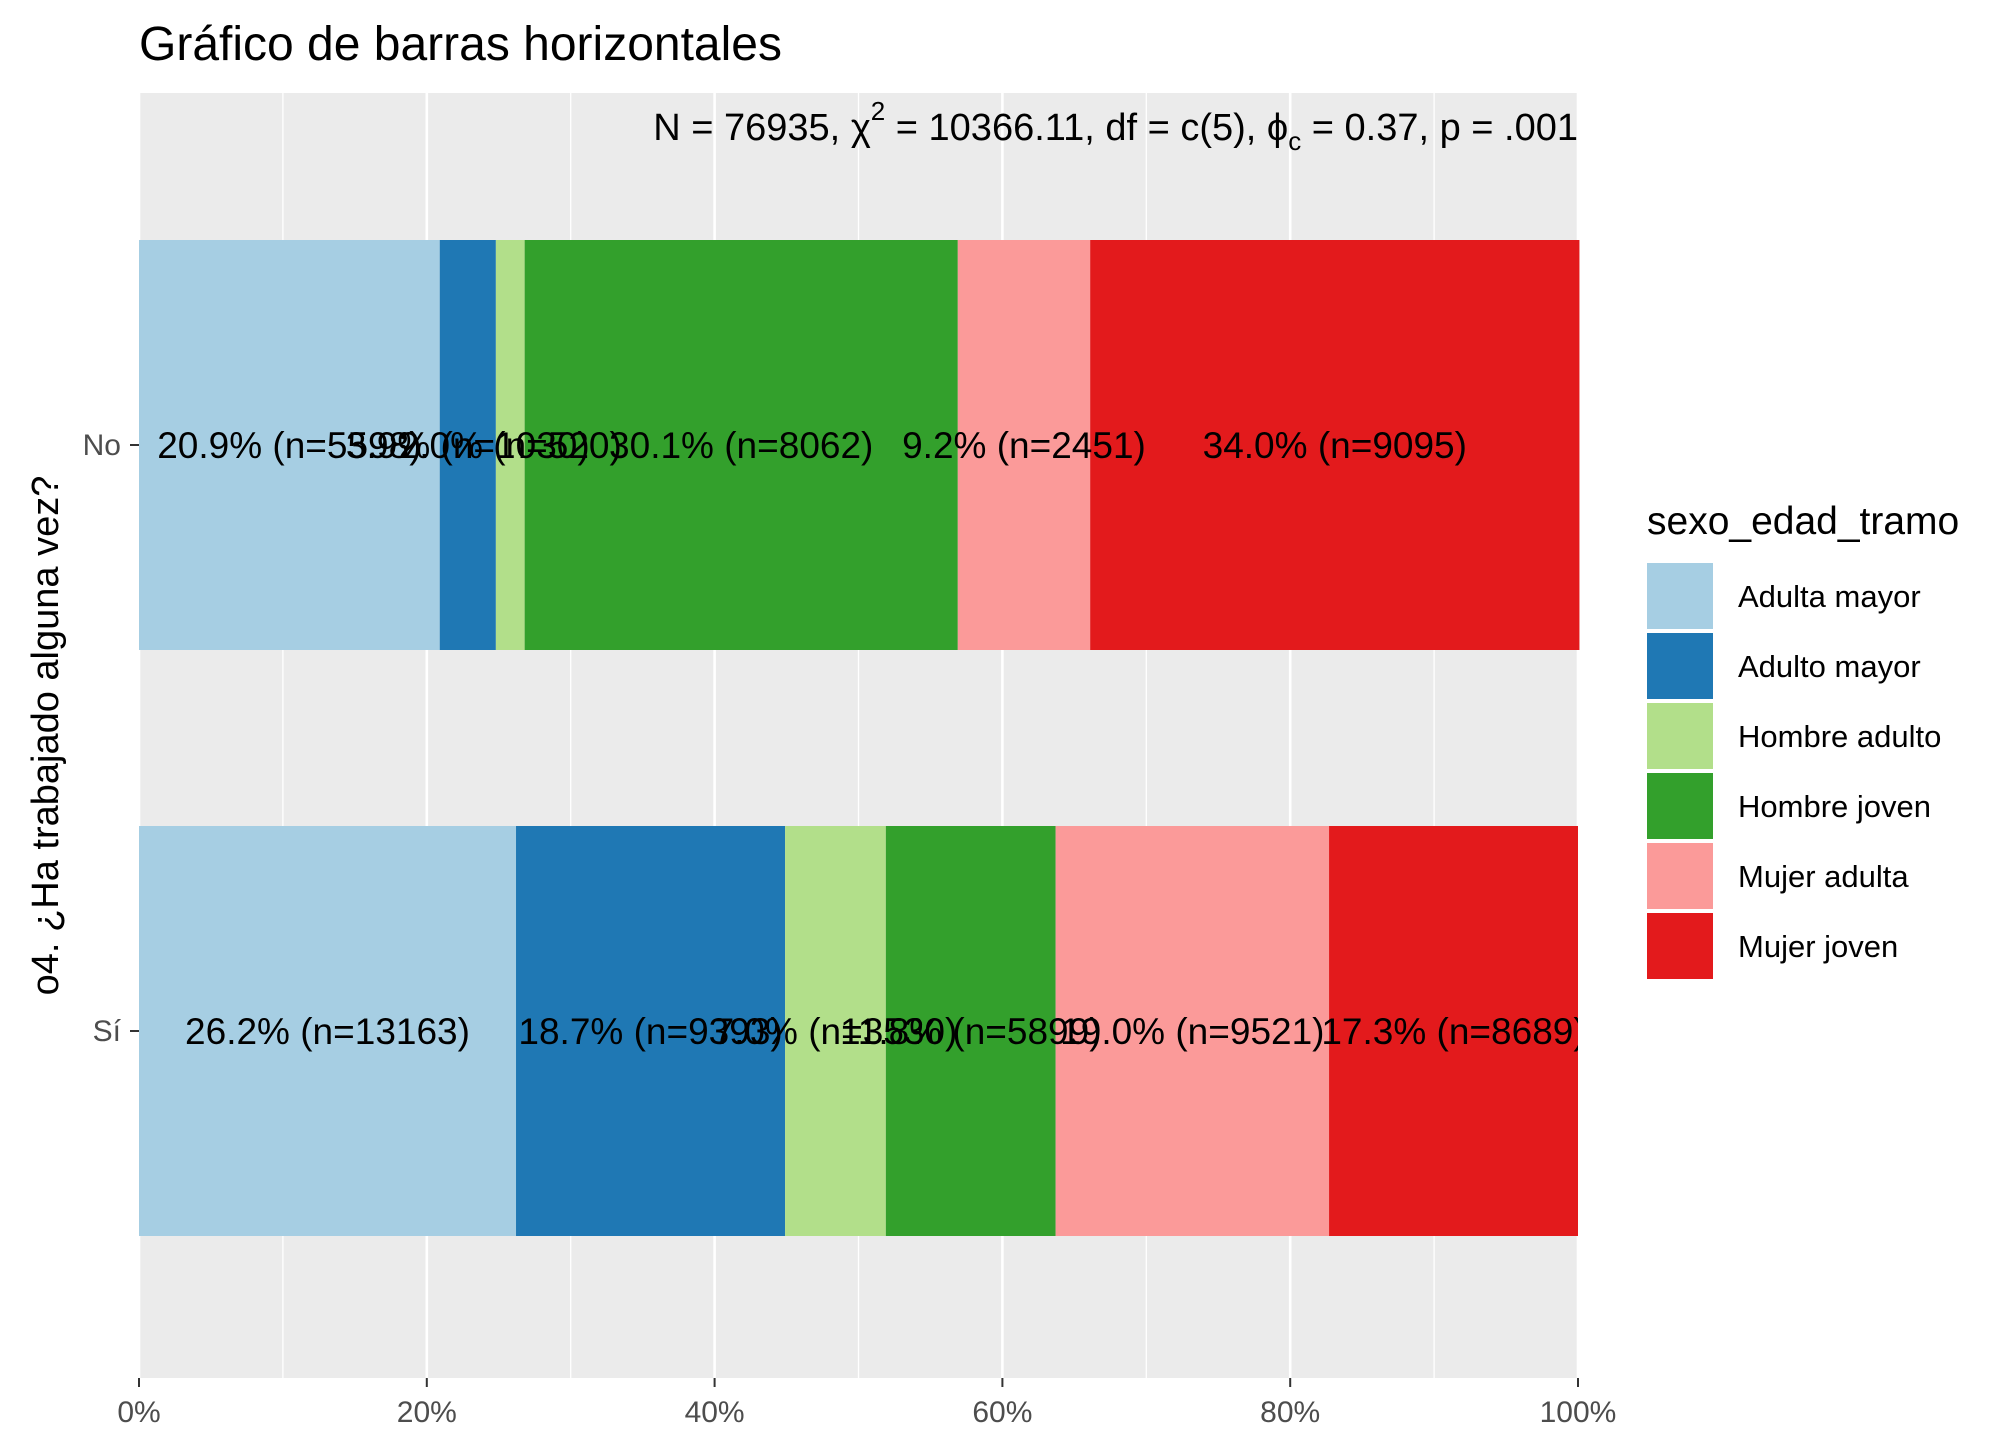  Describe the element at coordinates (1829, 596) in the screenshot. I see `legend-label: Adulta mayor` at that location.